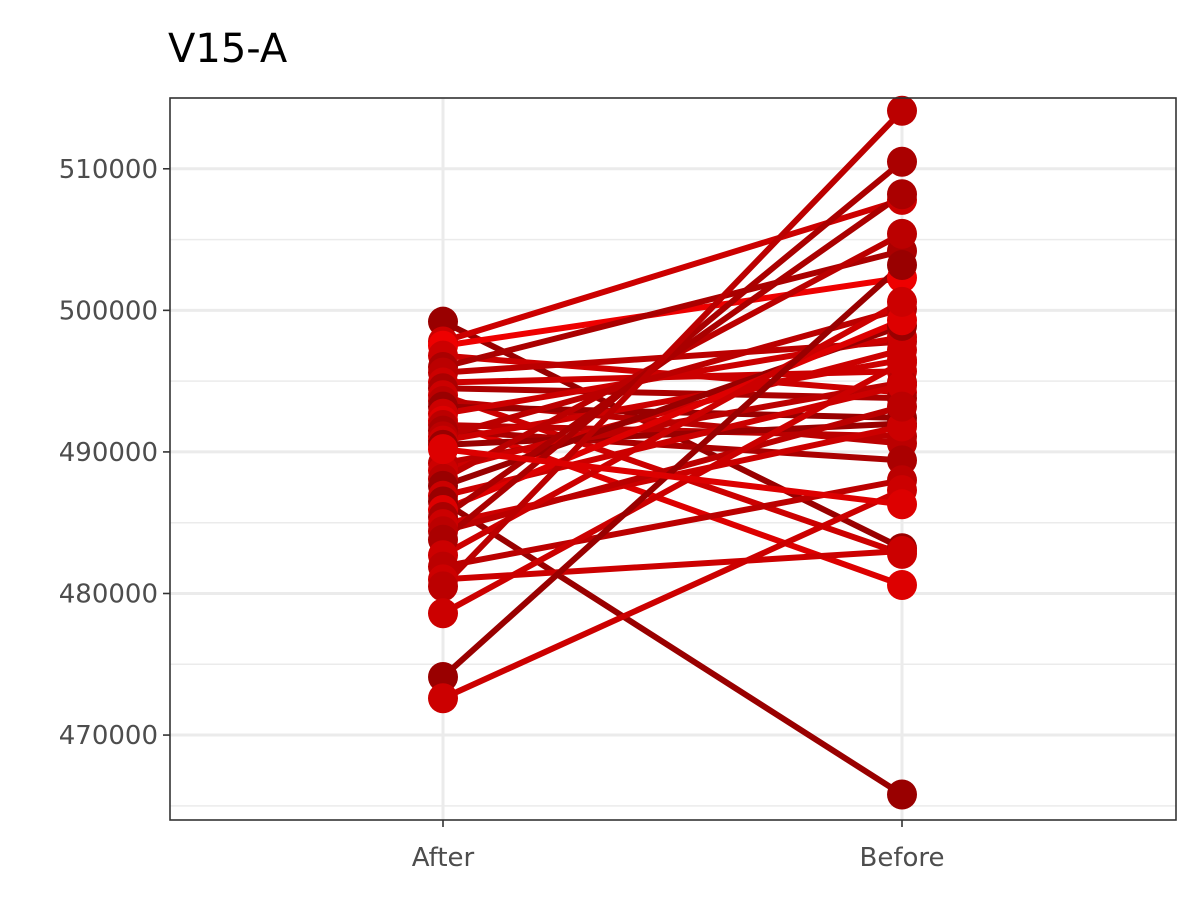 Image resolution: width=1200 pixels, height=900 pixels. What do you see at coordinates (108, 453) in the screenshot?
I see `y-tick-label: 490000` at bounding box center [108, 453].